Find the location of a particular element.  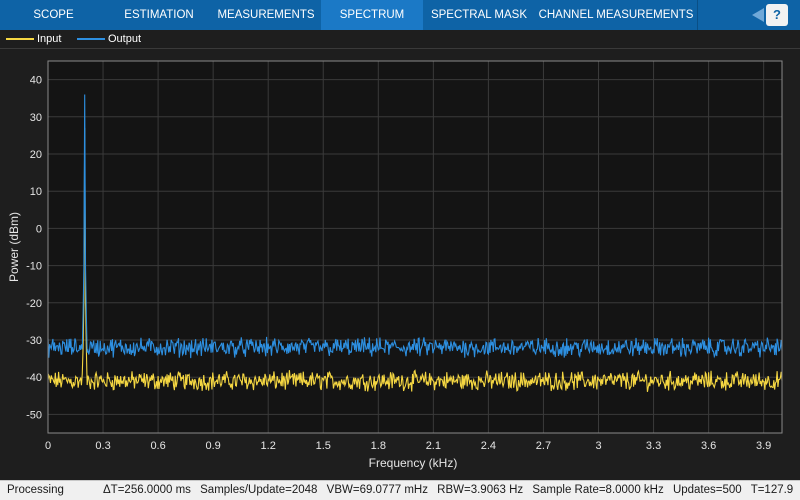

x-tick-label: 0.3 is located at coordinates (102, 446).